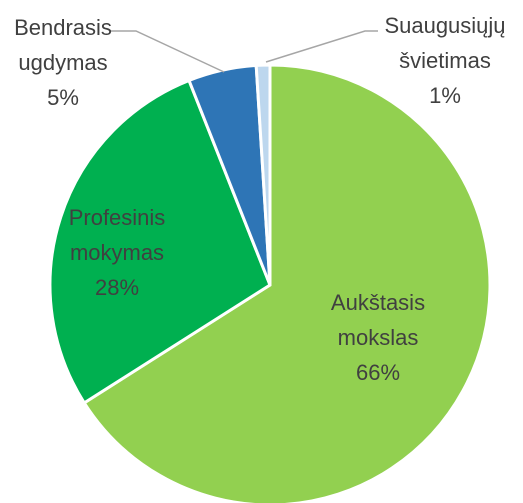 The height and width of the screenshot is (503, 523). Describe the element at coordinates (63, 45) in the screenshot. I see `category-label: Bendrasis ugdymas` at that location.